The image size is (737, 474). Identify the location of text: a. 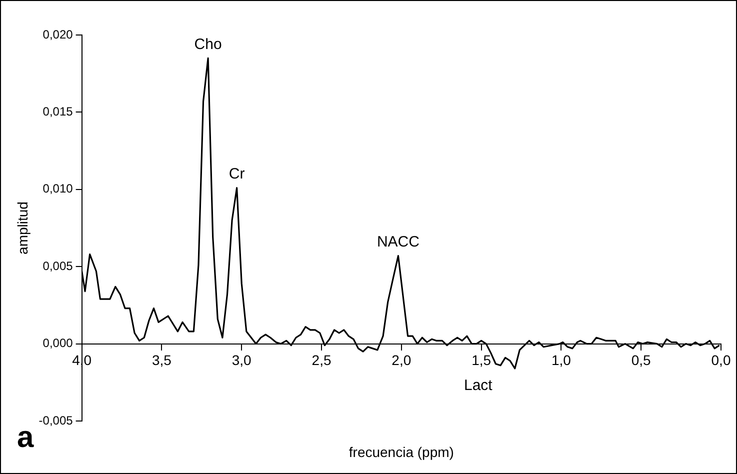
(25, 437).